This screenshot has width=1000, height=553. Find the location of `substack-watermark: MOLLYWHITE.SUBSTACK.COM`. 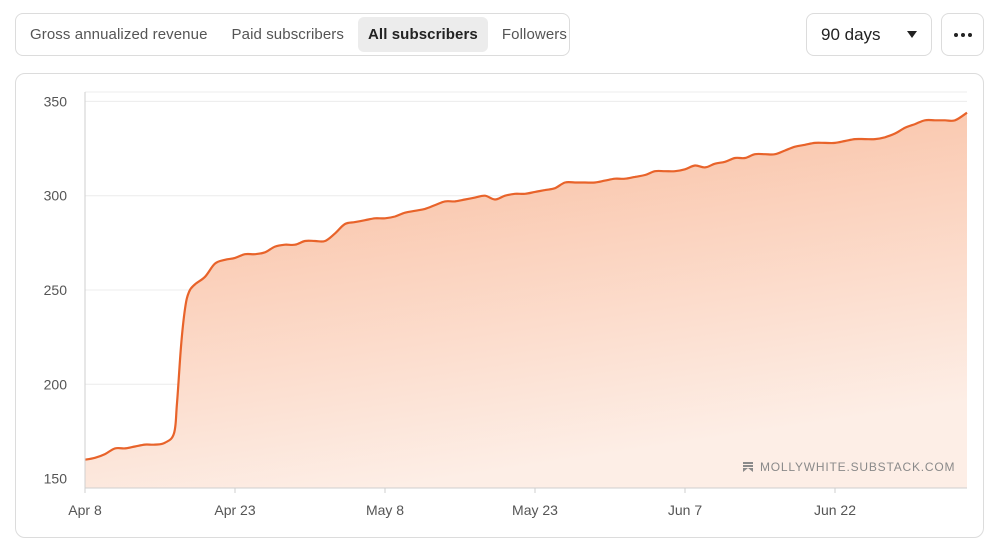

substack-watermark: MOLLYWHITE.SUBSTACK.COM is located at coordinates (849, 467).